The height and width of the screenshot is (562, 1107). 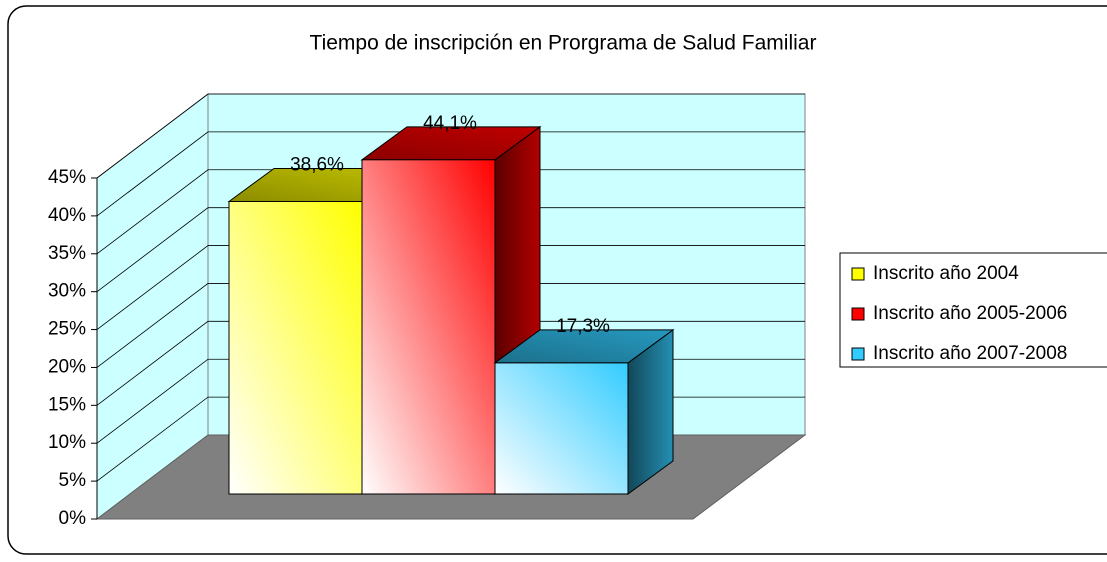 What do you see at coordinates (970, 353) in the screenshot?
I see `legend-label: Inscrito año 2007-2008` at bounding box center [970, 353].